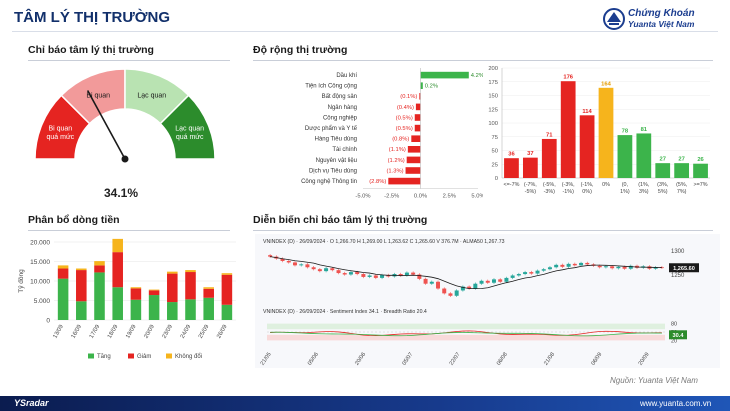 Image resolution: width=730 pixels, height=411 pixels. I want to click on indicator-lower-band, so click(466, 337).